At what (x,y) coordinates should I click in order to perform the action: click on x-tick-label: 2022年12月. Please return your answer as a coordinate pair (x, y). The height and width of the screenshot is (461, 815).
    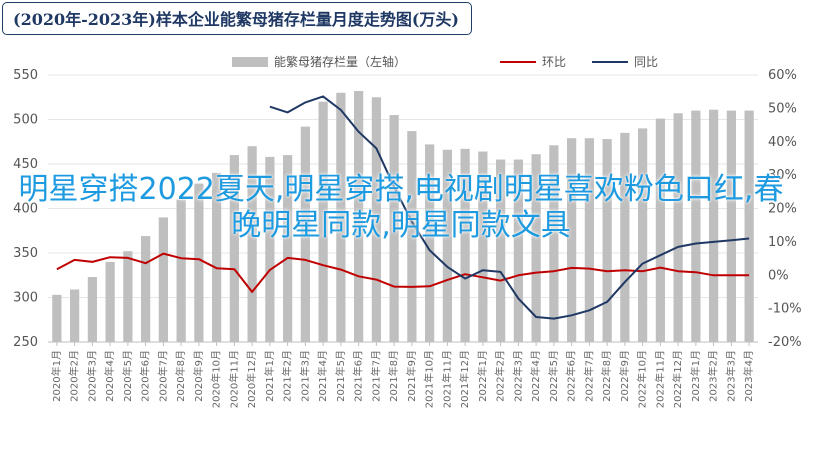
    Looking at the image, I should click on (677, 379).